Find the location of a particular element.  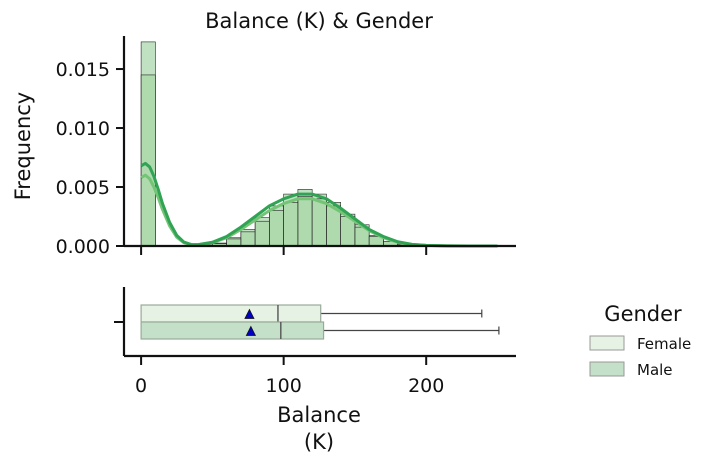

kde-lines is located at coordinates (319, 204).